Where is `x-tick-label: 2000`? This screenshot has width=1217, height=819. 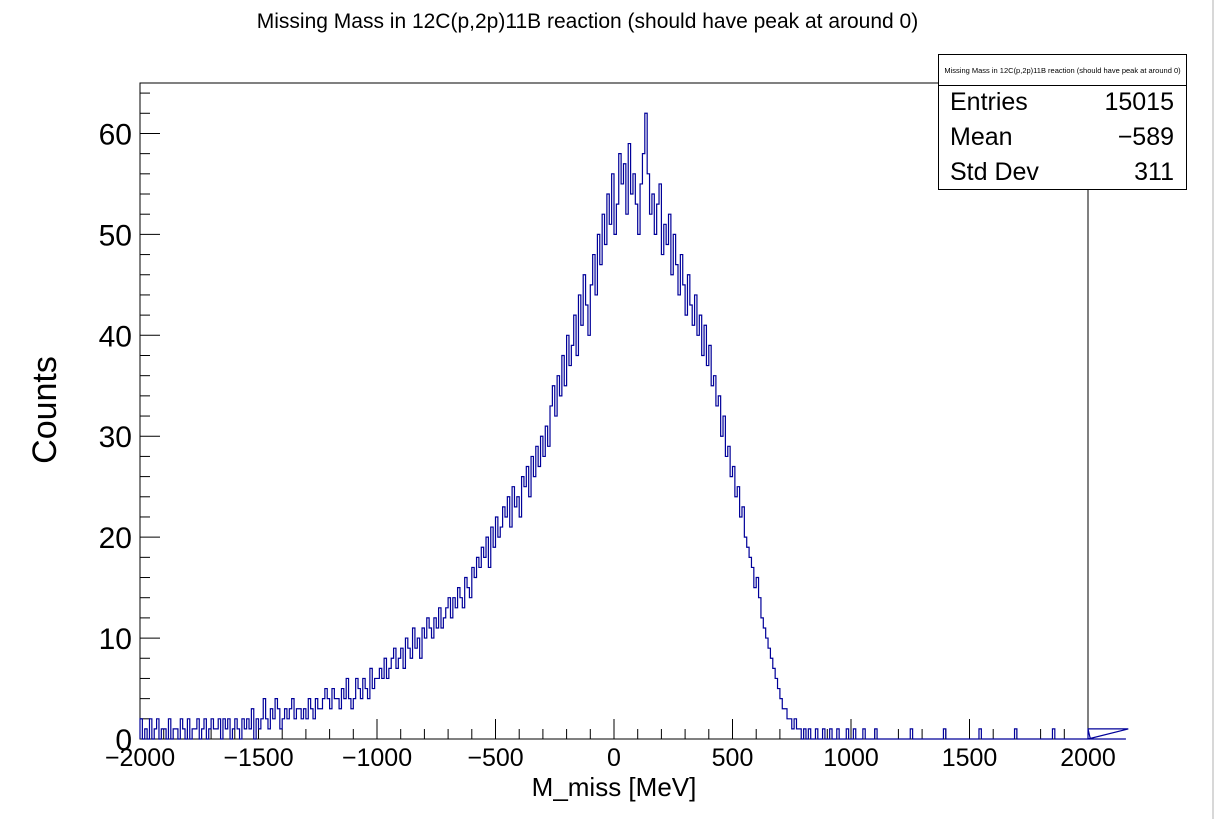 x-tick-label: 2000 is located at coordinates (1088, 758).